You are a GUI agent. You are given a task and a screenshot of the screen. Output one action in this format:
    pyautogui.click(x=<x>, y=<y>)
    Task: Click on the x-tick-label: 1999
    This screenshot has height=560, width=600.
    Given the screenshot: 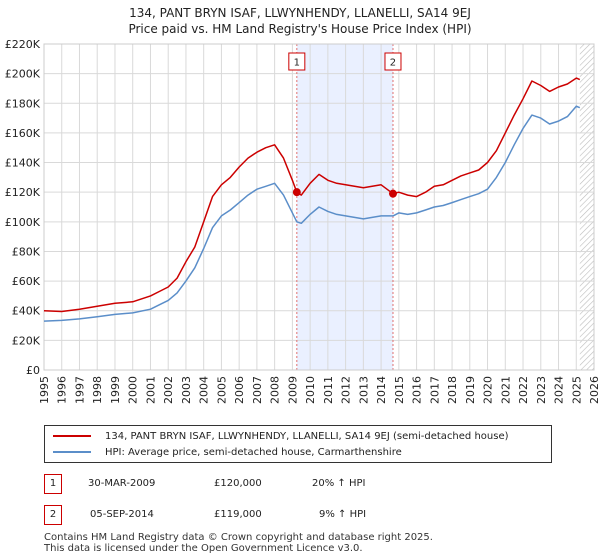 What is the action you would take?
    pyautogui.click(x=115, y=390)
    